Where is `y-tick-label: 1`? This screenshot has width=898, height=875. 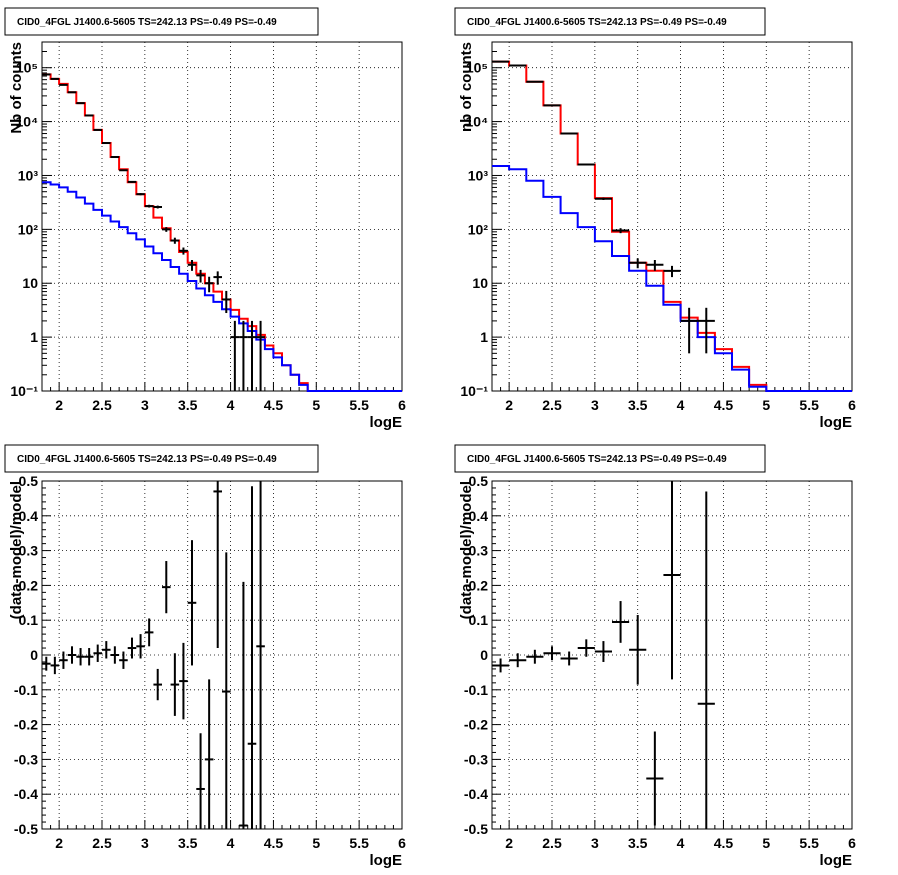
y-tick-label: 1 is located at coordinates (484, 337).